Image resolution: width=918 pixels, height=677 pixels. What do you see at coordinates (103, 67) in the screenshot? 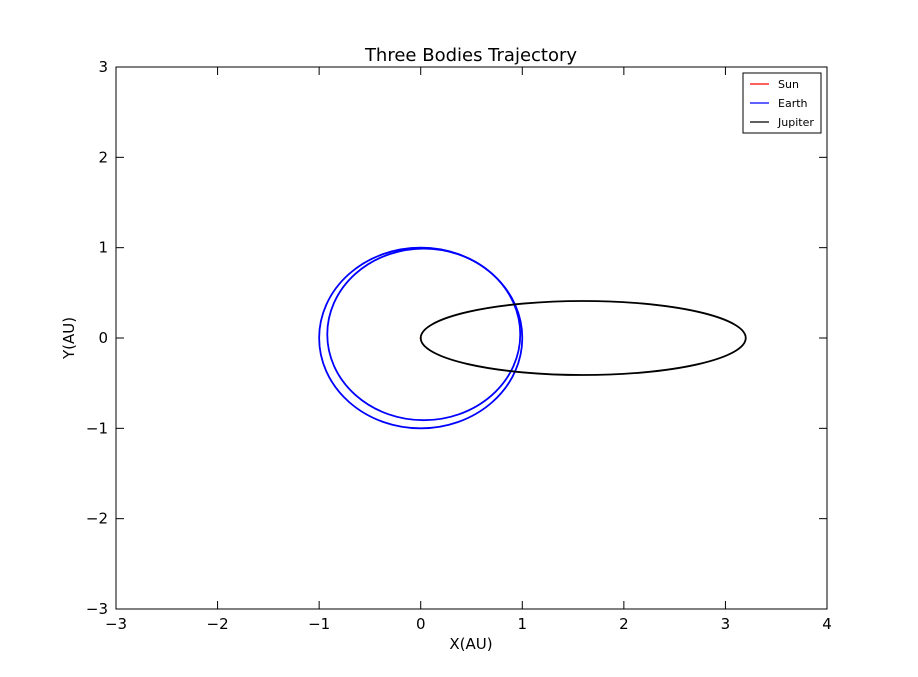
I see `y-tick-label: 3` at bounding box center [103, 67].